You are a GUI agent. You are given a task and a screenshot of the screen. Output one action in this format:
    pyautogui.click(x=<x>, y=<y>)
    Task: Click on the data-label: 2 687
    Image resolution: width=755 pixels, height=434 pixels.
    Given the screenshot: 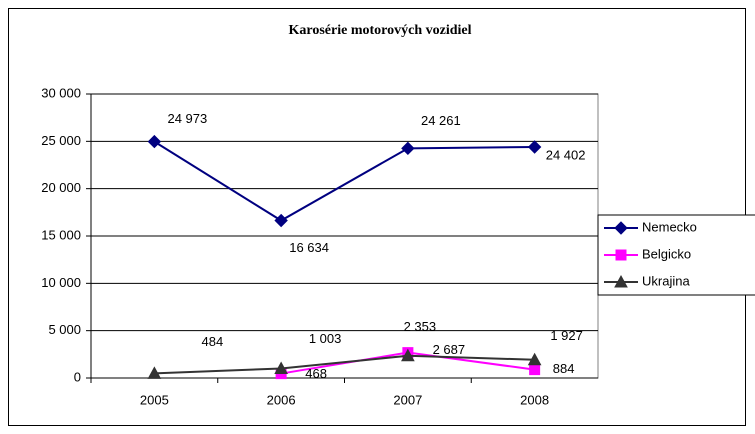 What is the action you would take?
    pyautogui.click(x=449, y=349)
    